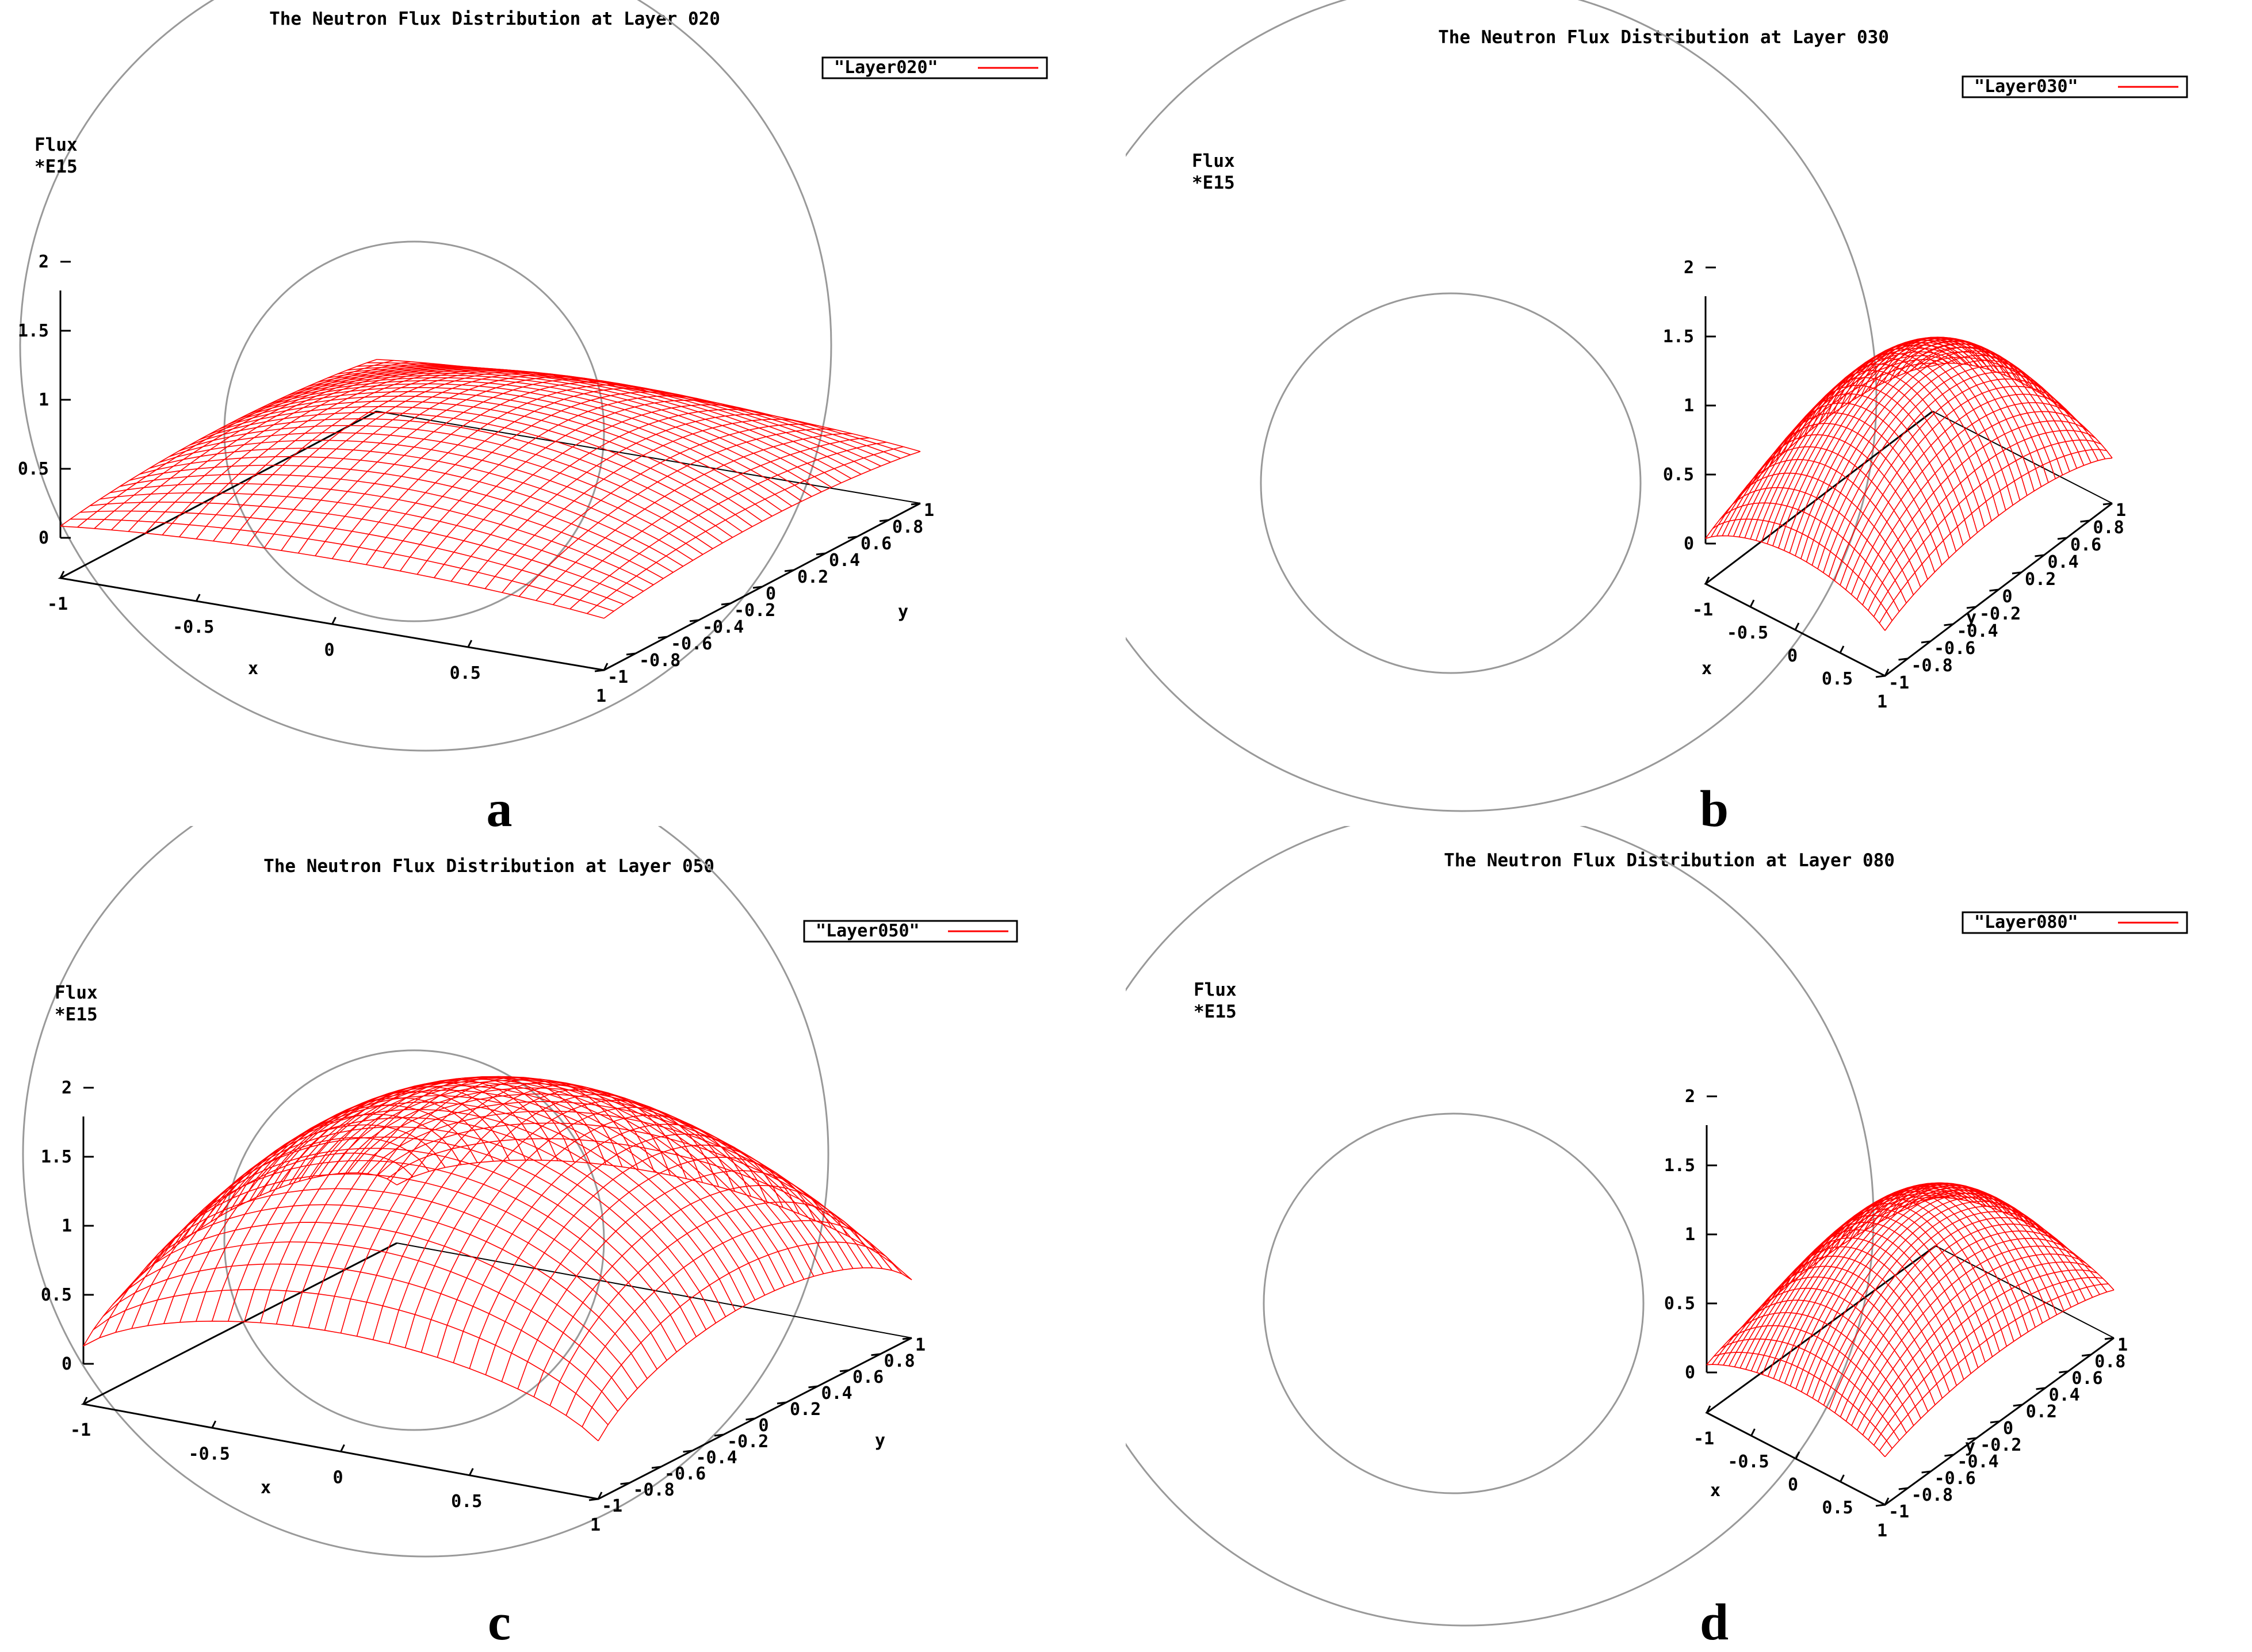 This screenshot has height=1652, width=2252. I want to click on flux-surface-mesh, so click(1909, 483).